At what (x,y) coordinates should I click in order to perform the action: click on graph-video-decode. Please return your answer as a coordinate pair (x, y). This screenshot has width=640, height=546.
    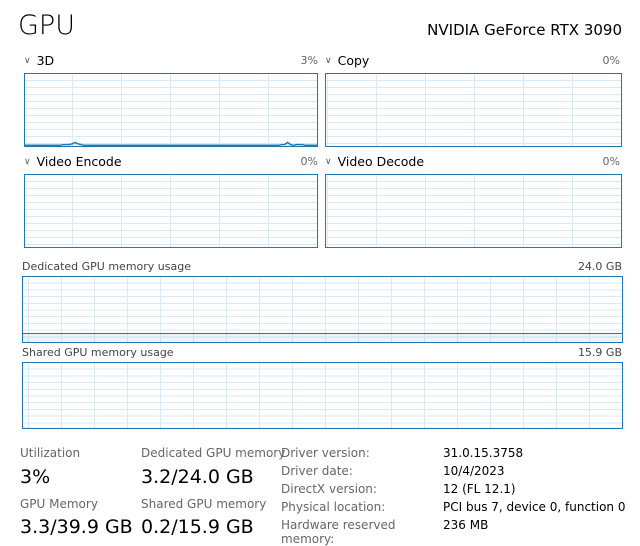
    Looking at the image, I should click on (473, 211).